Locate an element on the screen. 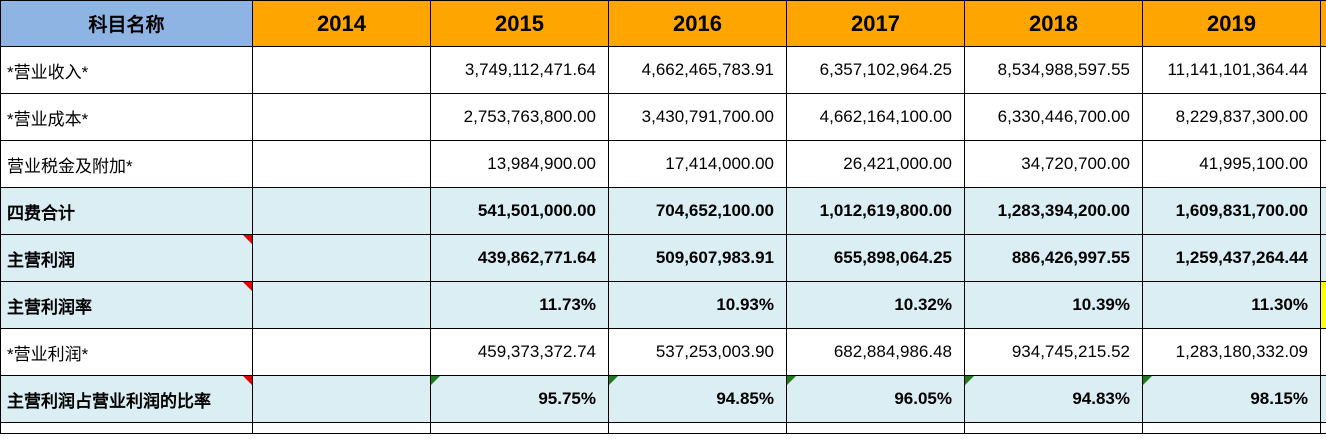 This screenshot has width=1326, height=439. cell-2017: 4,662,164,100.00 is located at coordinates (875, 117).